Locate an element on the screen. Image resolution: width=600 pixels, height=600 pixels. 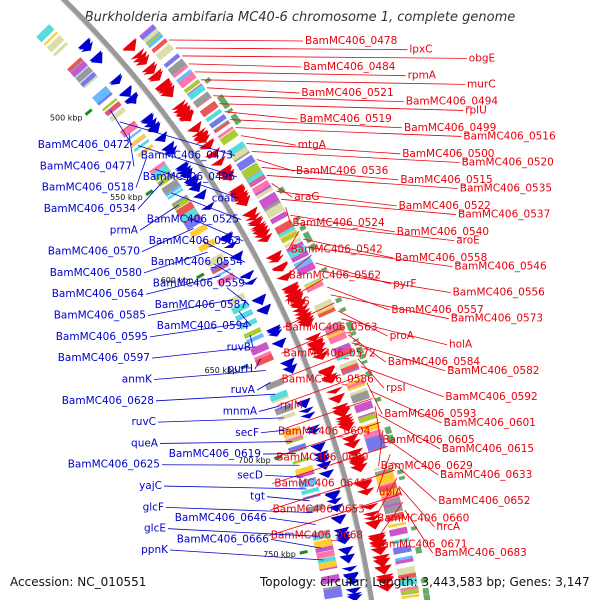
tick-label: 750 kbp is located at coordinates (279, 554).